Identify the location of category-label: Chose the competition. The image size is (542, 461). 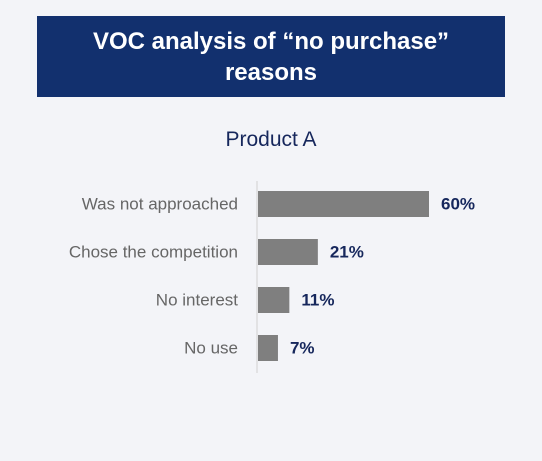
(153, 252).